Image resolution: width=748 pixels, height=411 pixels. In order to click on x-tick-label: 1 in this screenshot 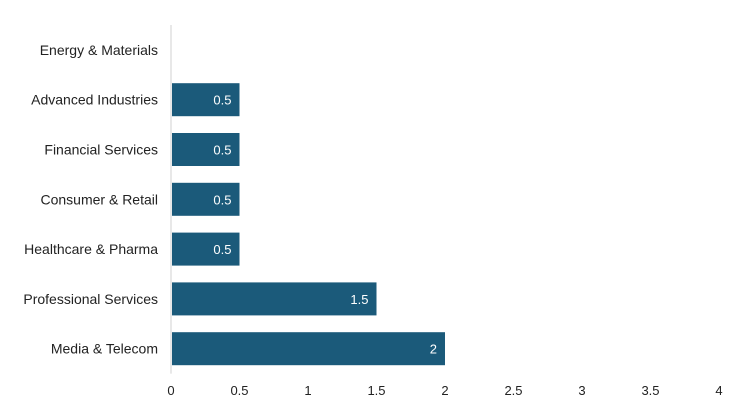, I will do `click(307, 390)`.